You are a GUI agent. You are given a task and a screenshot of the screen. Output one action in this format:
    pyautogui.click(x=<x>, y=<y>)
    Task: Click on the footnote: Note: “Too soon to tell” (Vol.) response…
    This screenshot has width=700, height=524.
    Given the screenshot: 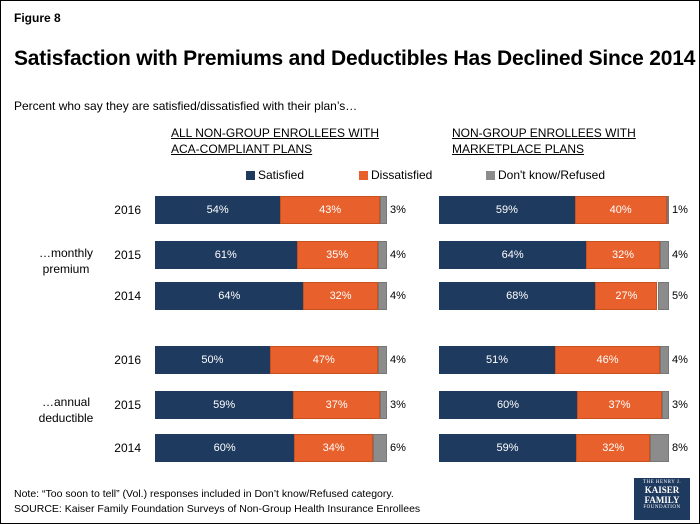 What is the action you would take?
    pyautogui.click(x=204, y=494)
    